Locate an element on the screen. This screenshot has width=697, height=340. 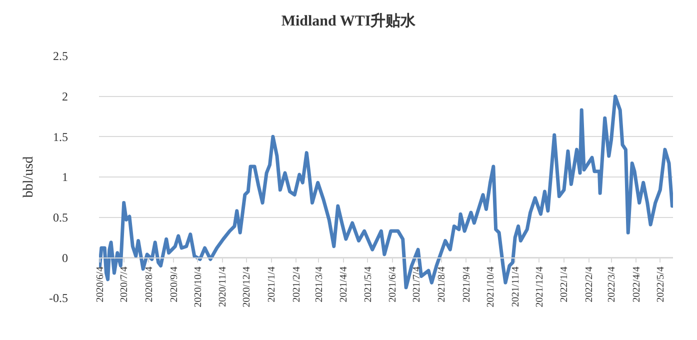
x-tick-label: 2022/5/4 is located at coordinates (660, 284).